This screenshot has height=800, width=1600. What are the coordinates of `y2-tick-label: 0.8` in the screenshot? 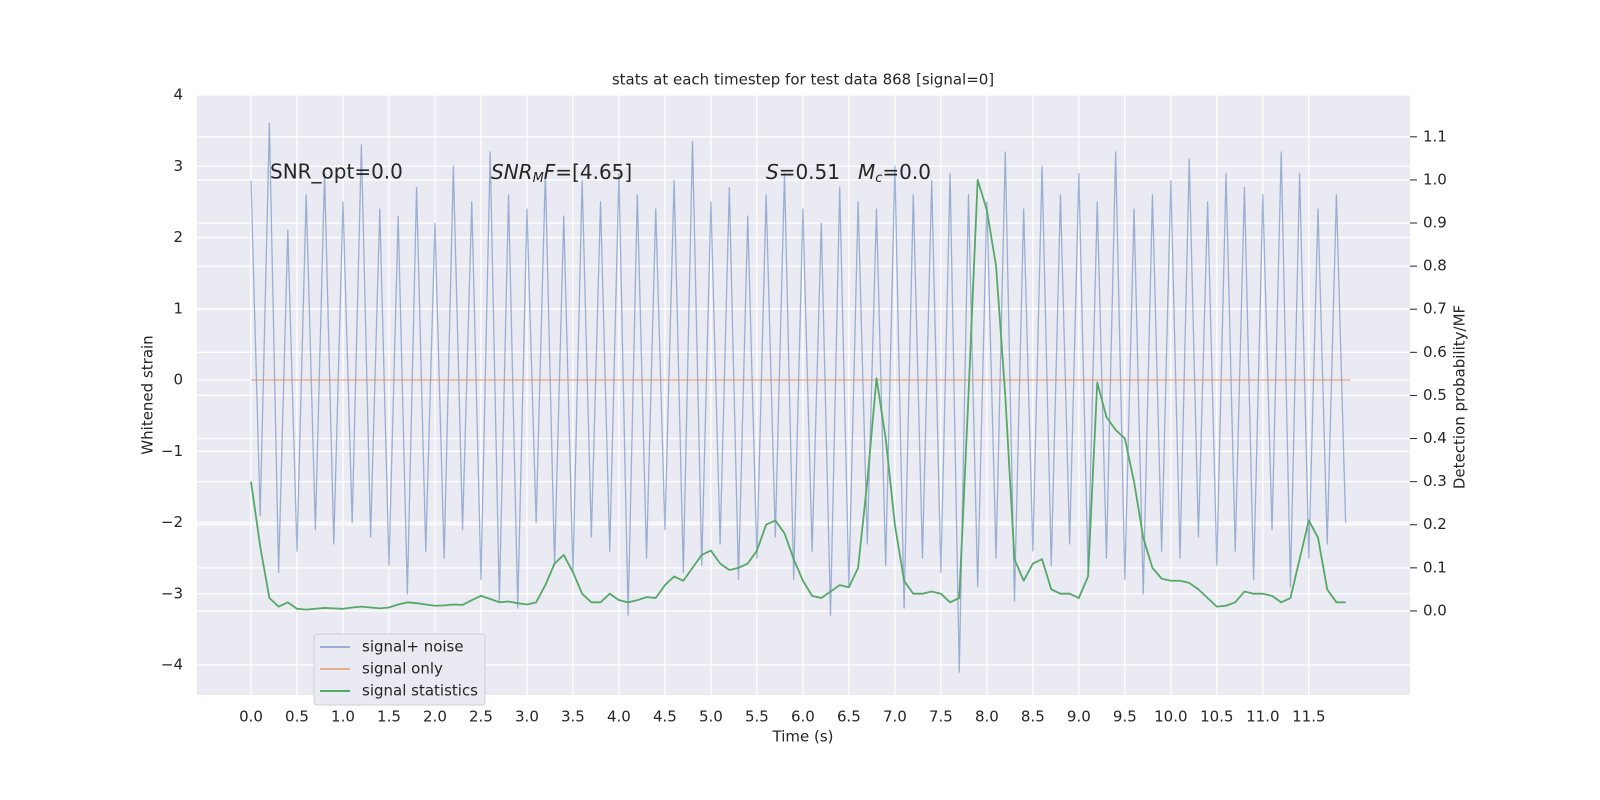 It's located at (1435, 266).